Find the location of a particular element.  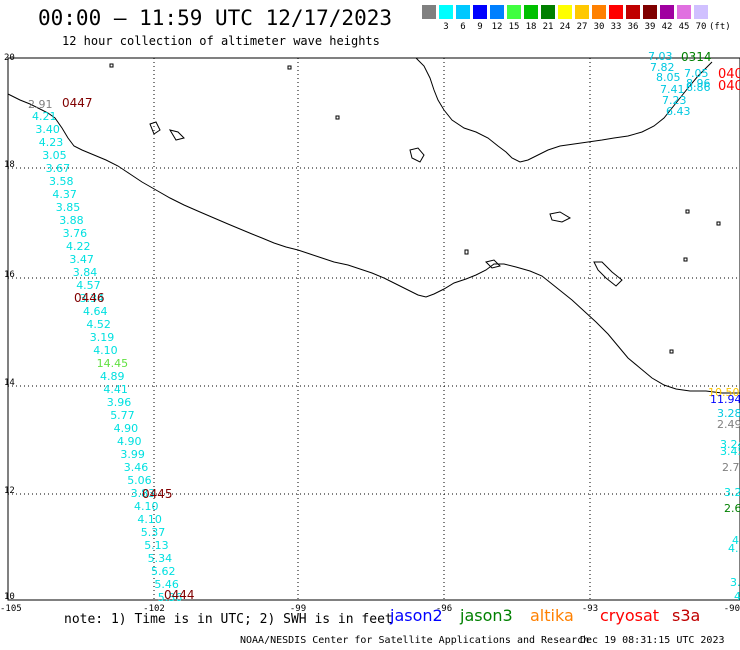

pass-time-label: 0445 is located at coordinates (157, 494).